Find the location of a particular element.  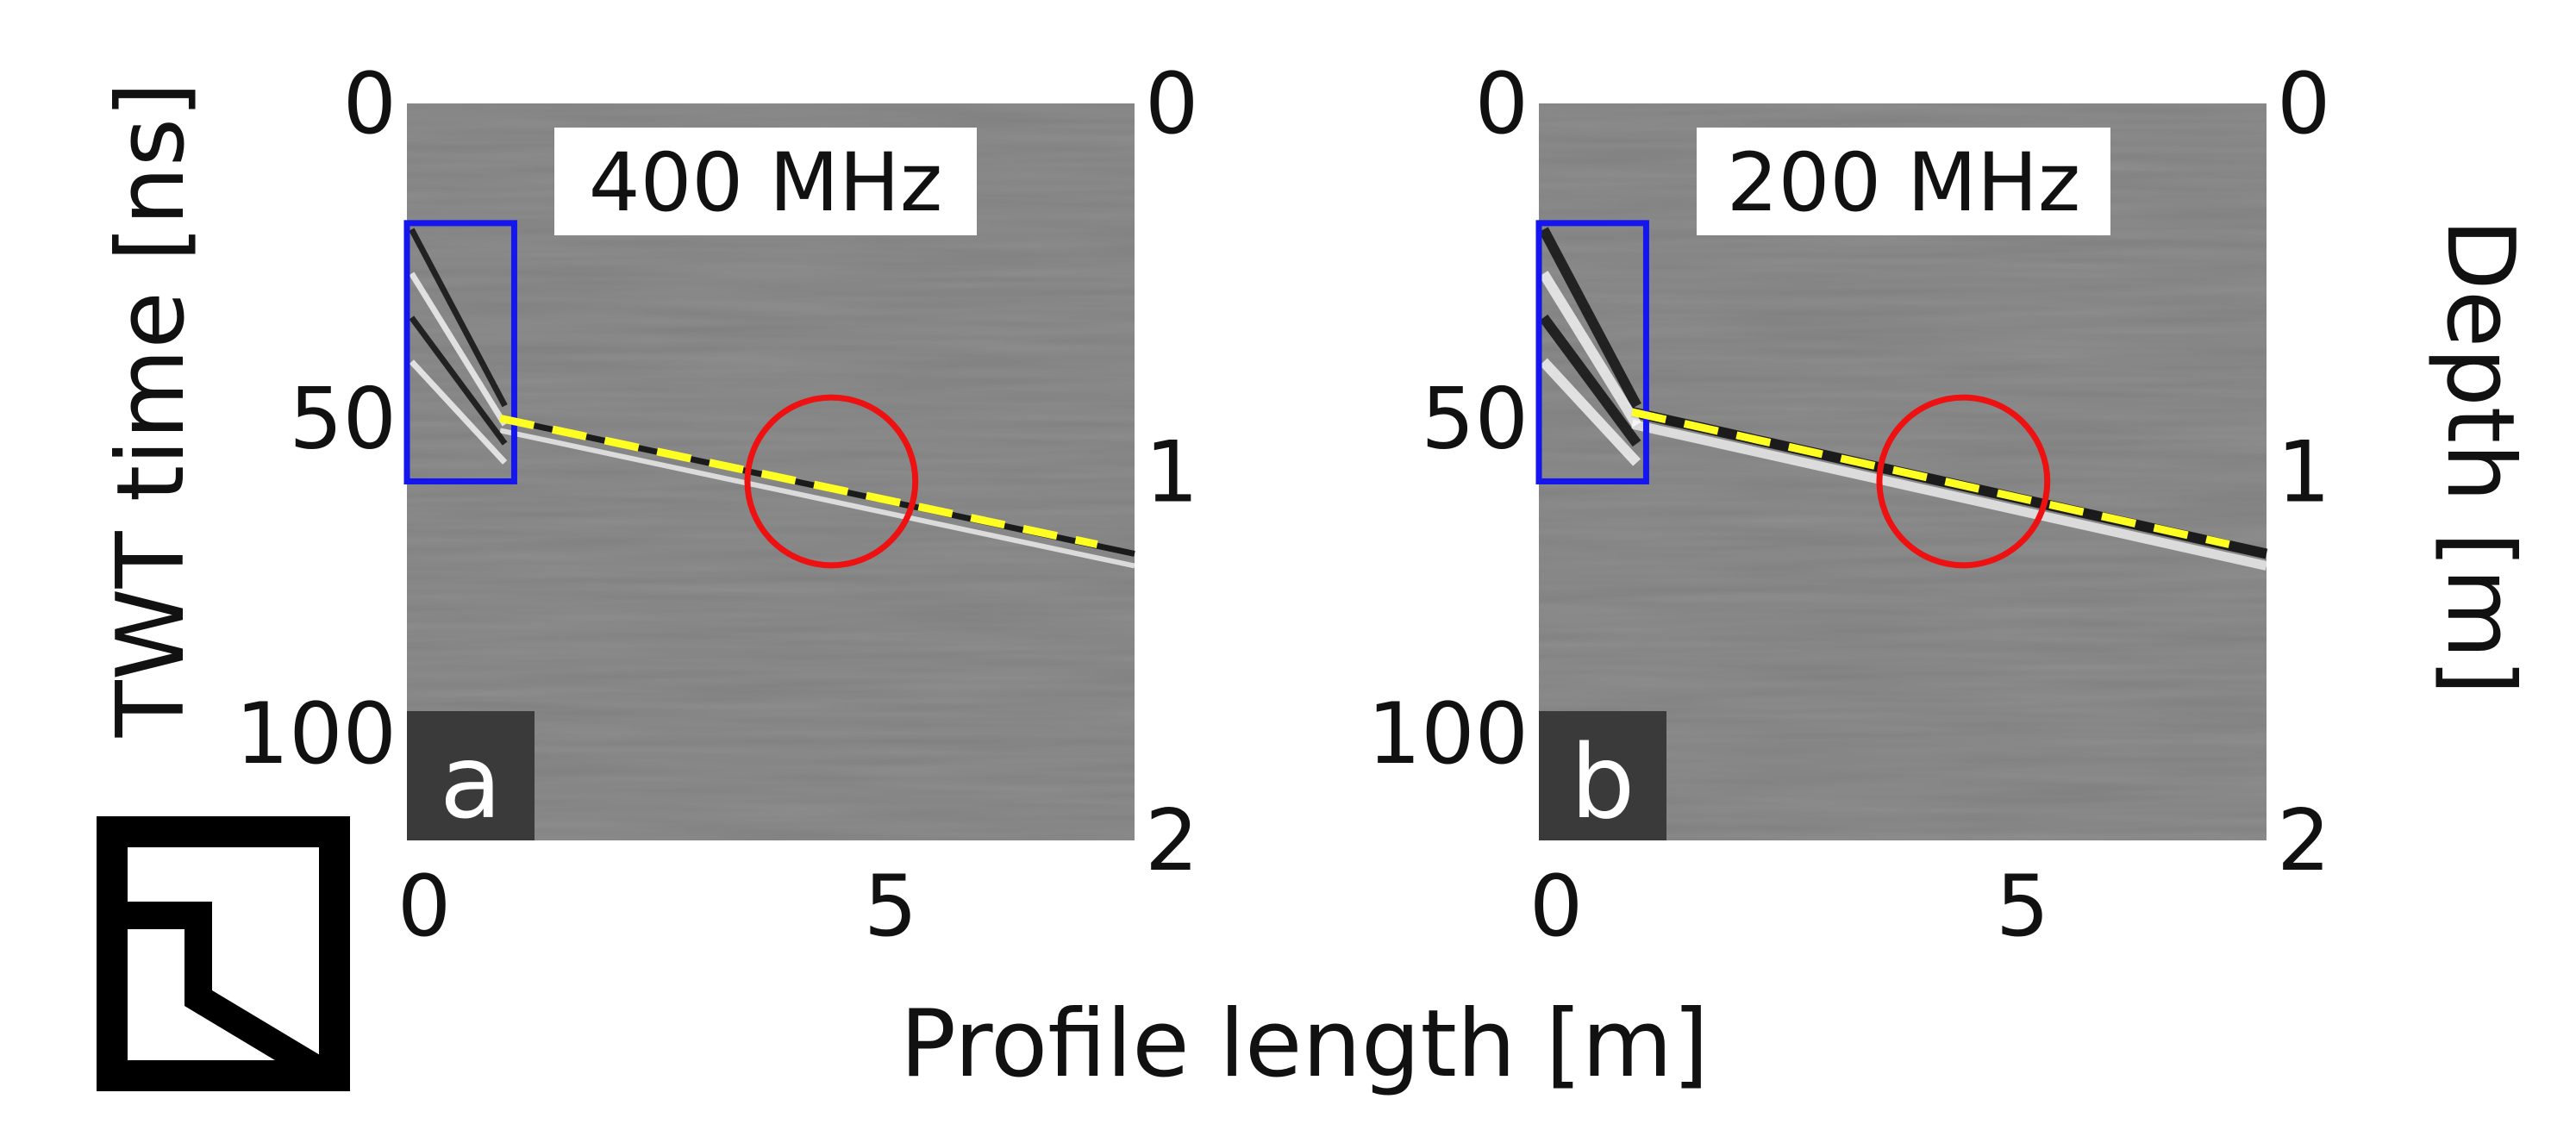

frequency-label-b: 200 MHz is located at coordinates (1904, 183).